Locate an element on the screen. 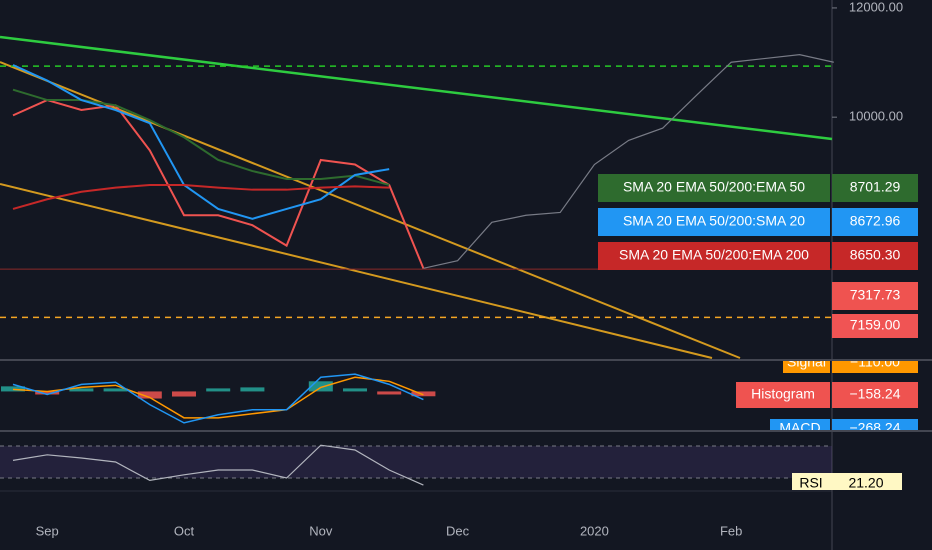 The image size is (932, 550). badge-label: RSI is located at coordinates (810, 483).